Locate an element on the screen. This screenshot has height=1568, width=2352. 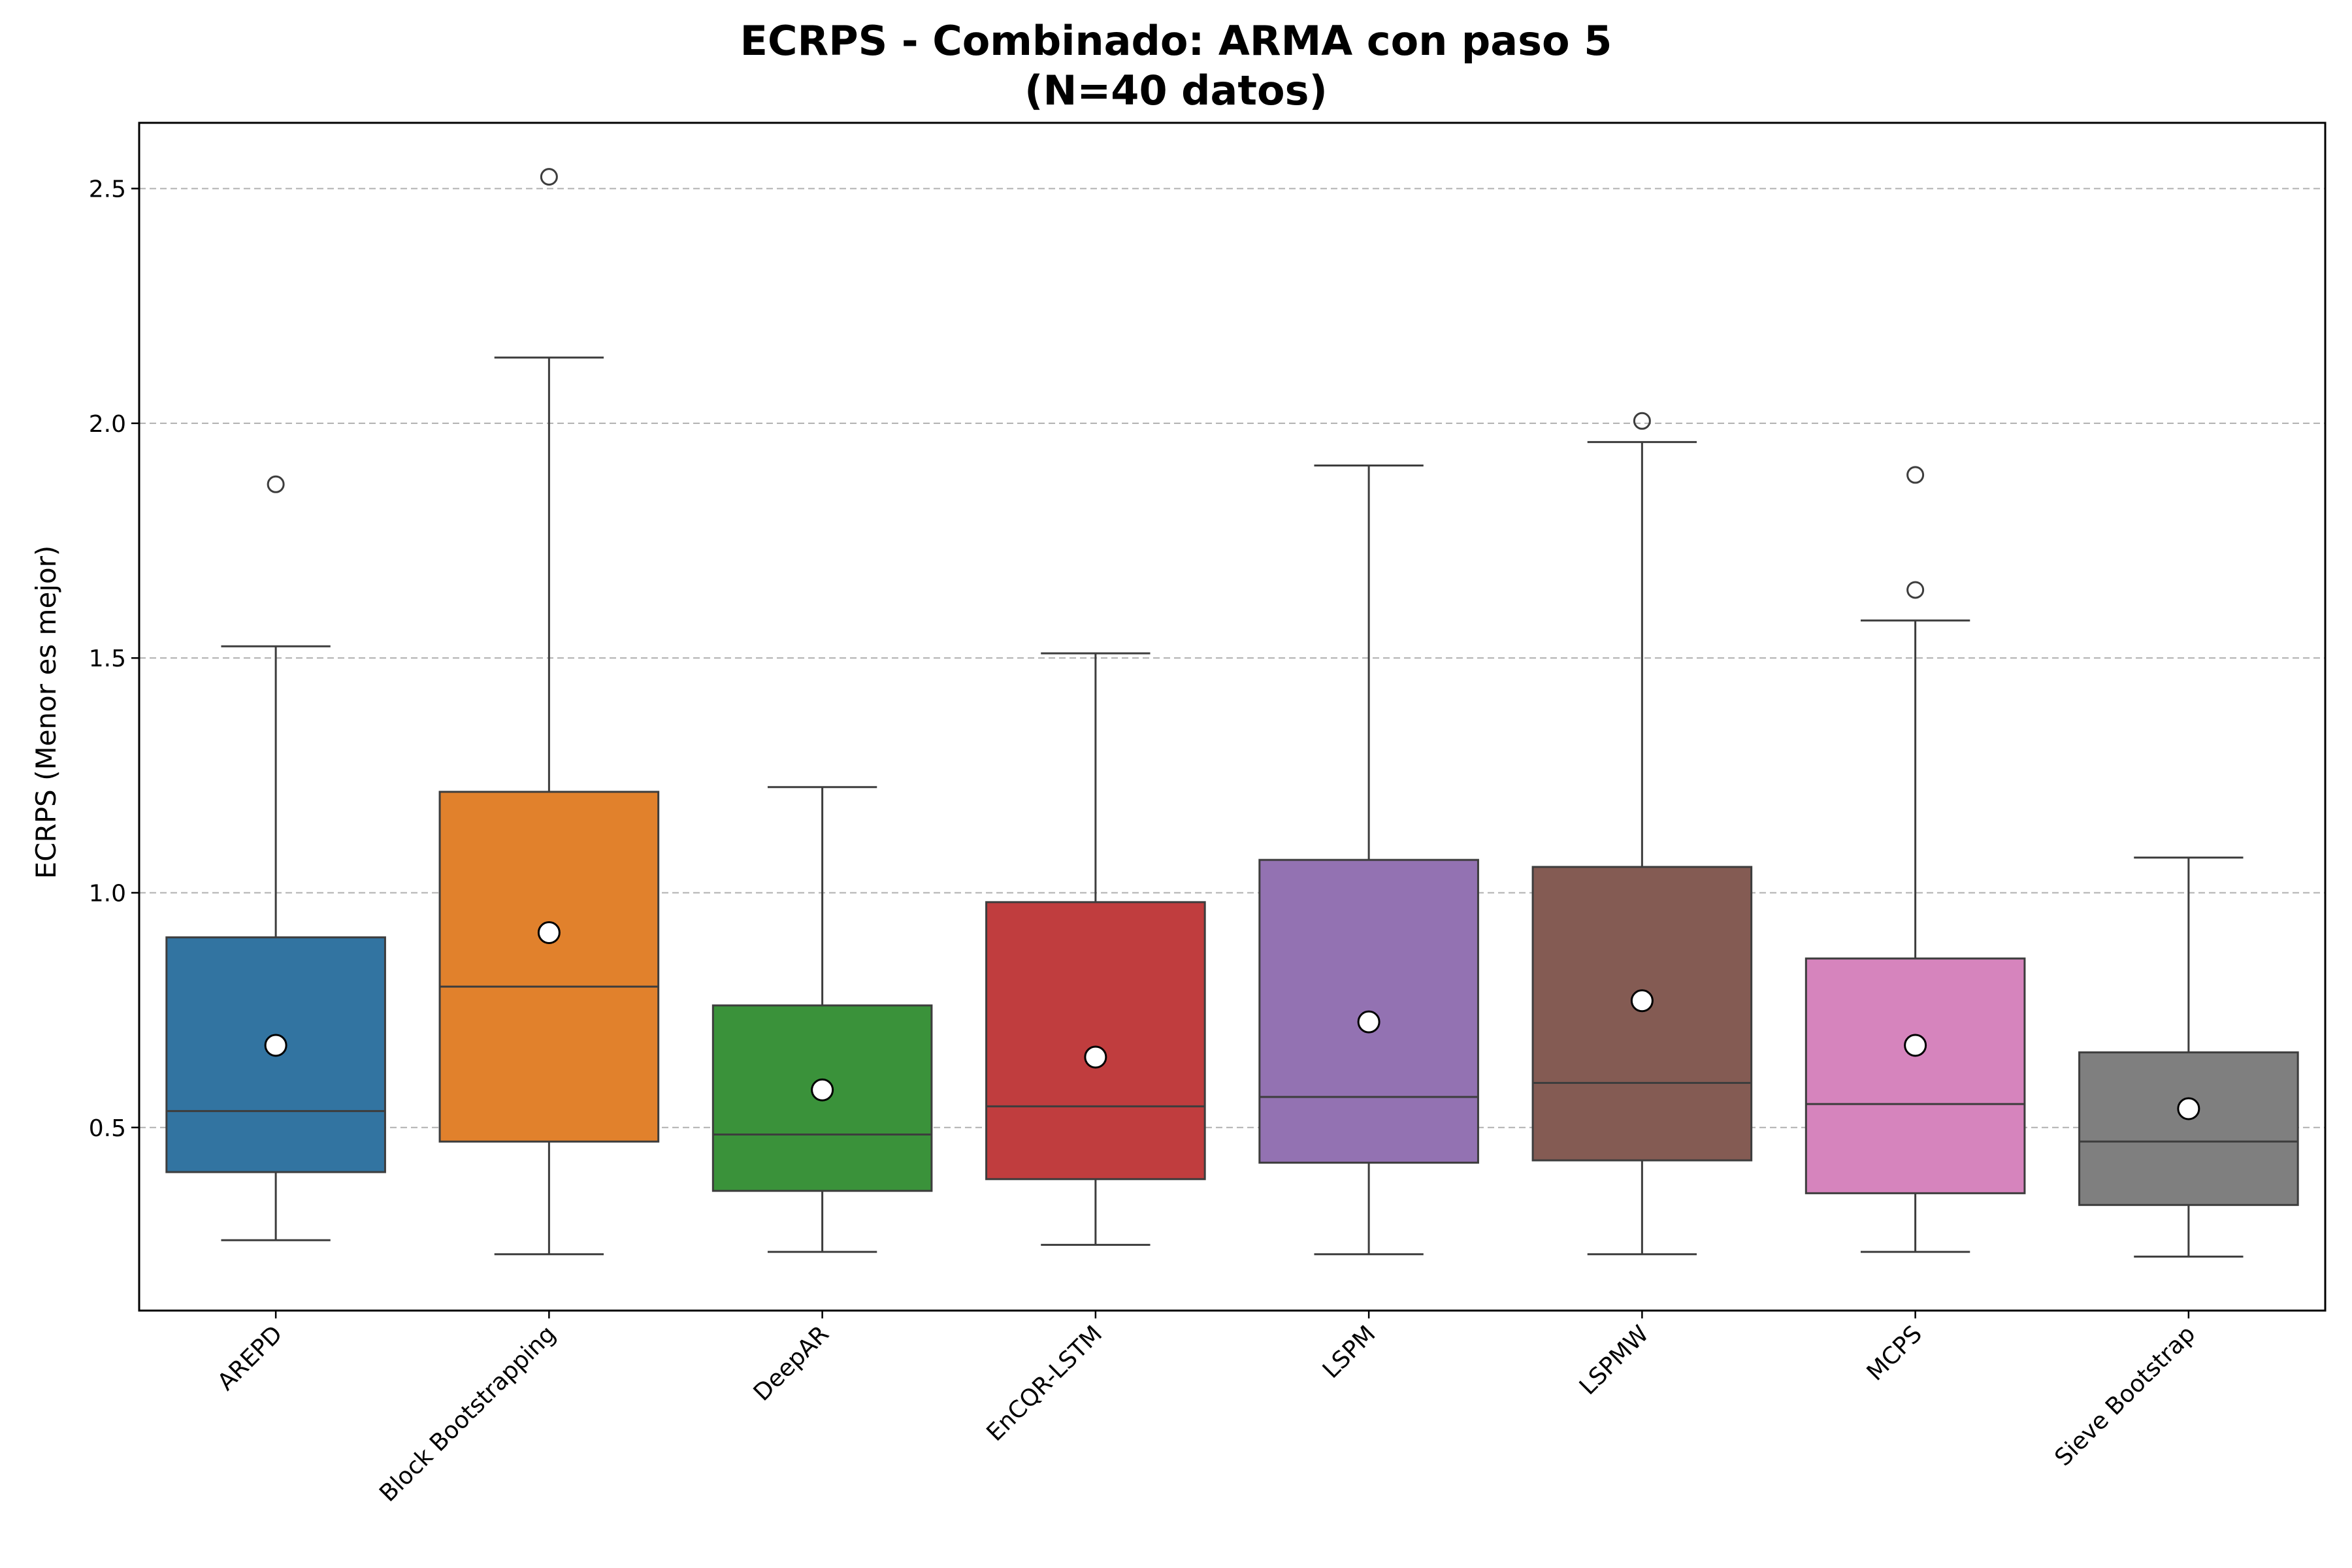
x-tick-label: LSPM is located at coordinates (1349, 1352).